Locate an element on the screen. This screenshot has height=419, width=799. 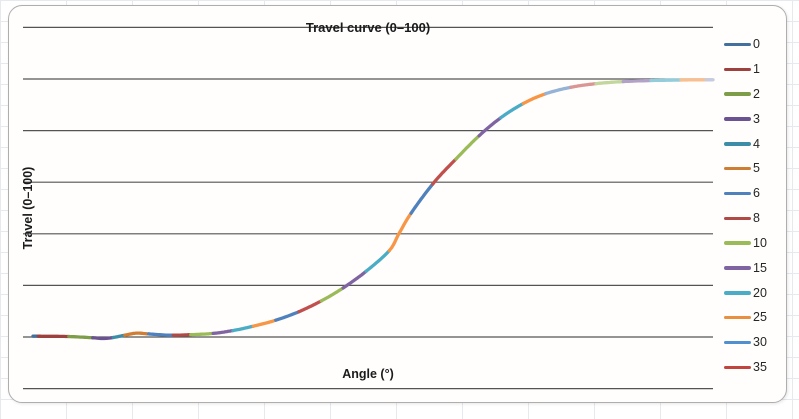
legend-label: 2 is located at coordinates (756, 93).